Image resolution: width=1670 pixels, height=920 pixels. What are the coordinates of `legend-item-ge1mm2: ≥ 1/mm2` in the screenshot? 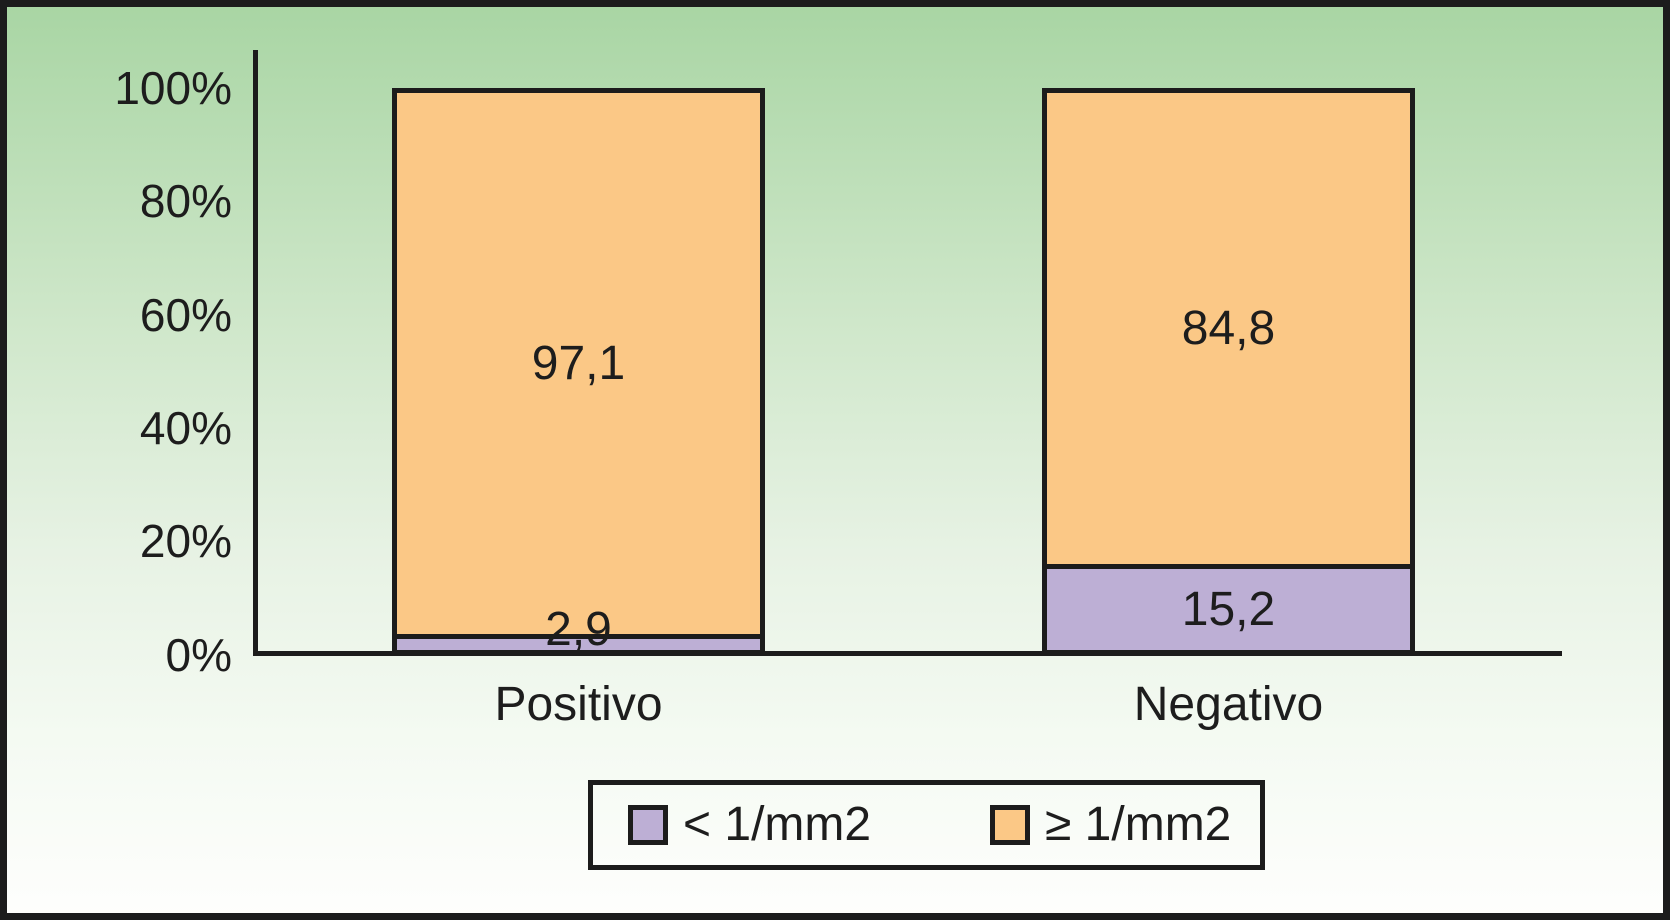 It's located at (1110, 825).